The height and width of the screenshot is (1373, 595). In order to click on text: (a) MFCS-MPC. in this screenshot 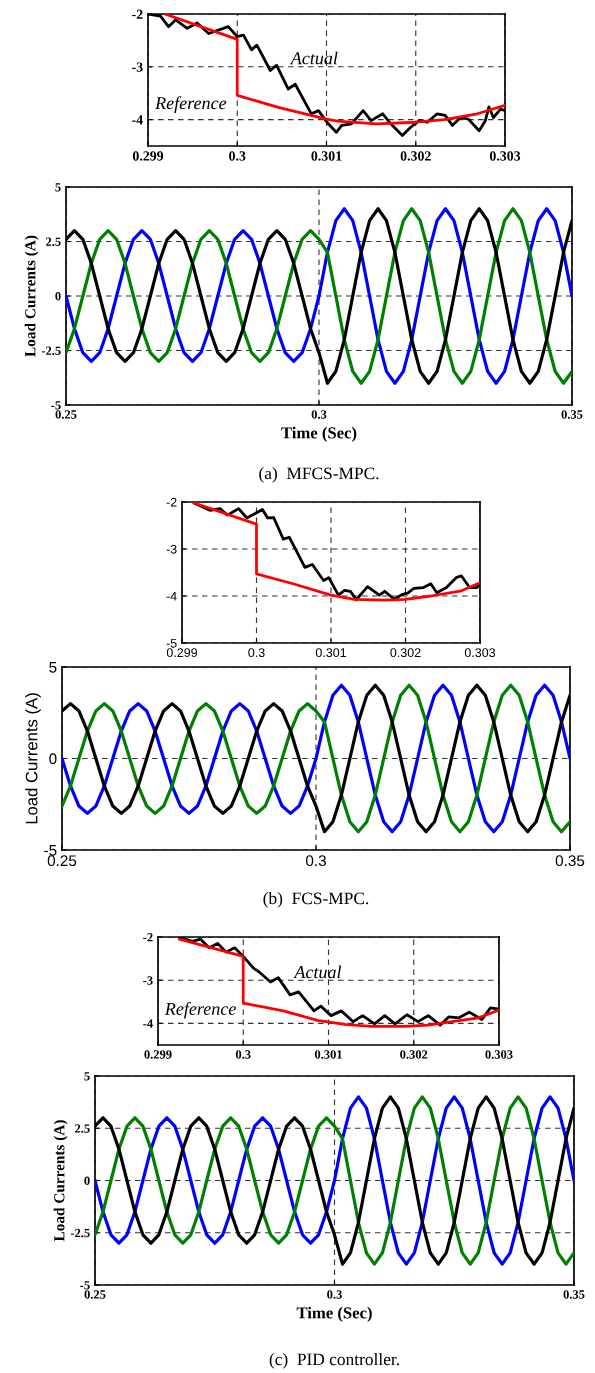, I will do `click(319, 475)`.